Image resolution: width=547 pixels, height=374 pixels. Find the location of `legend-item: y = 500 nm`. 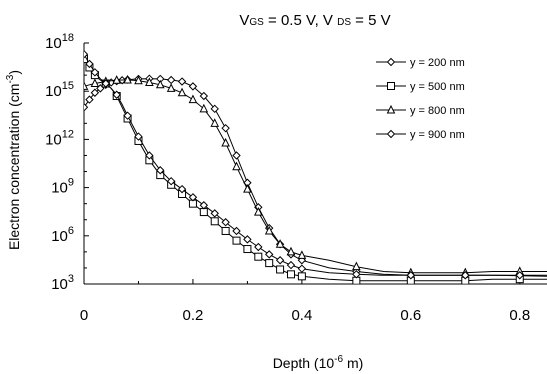

legend-item: y = 500 nm is located at coordinates (420, 87).